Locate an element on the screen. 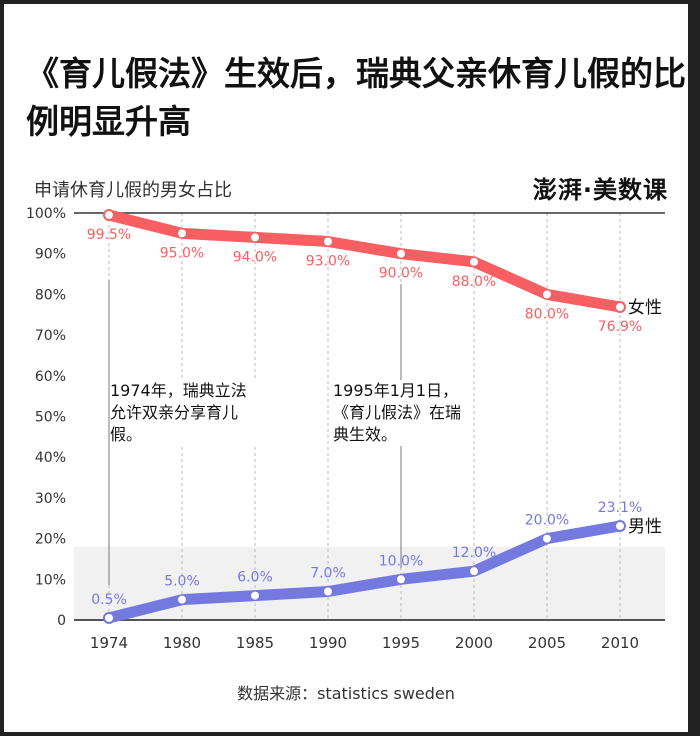 This screenshot has width=700, height=736. annotation-1995: 1995年1月1日，《育儿假法》在瑞典生效。 is located at coordinates (403, 413).